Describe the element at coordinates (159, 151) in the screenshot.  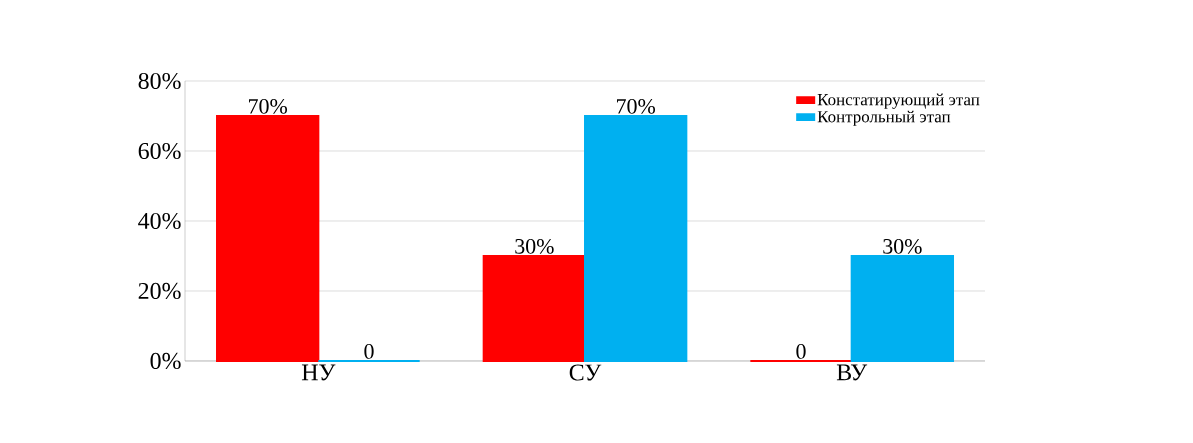
I see `y-tick-label: 60%` at that location.